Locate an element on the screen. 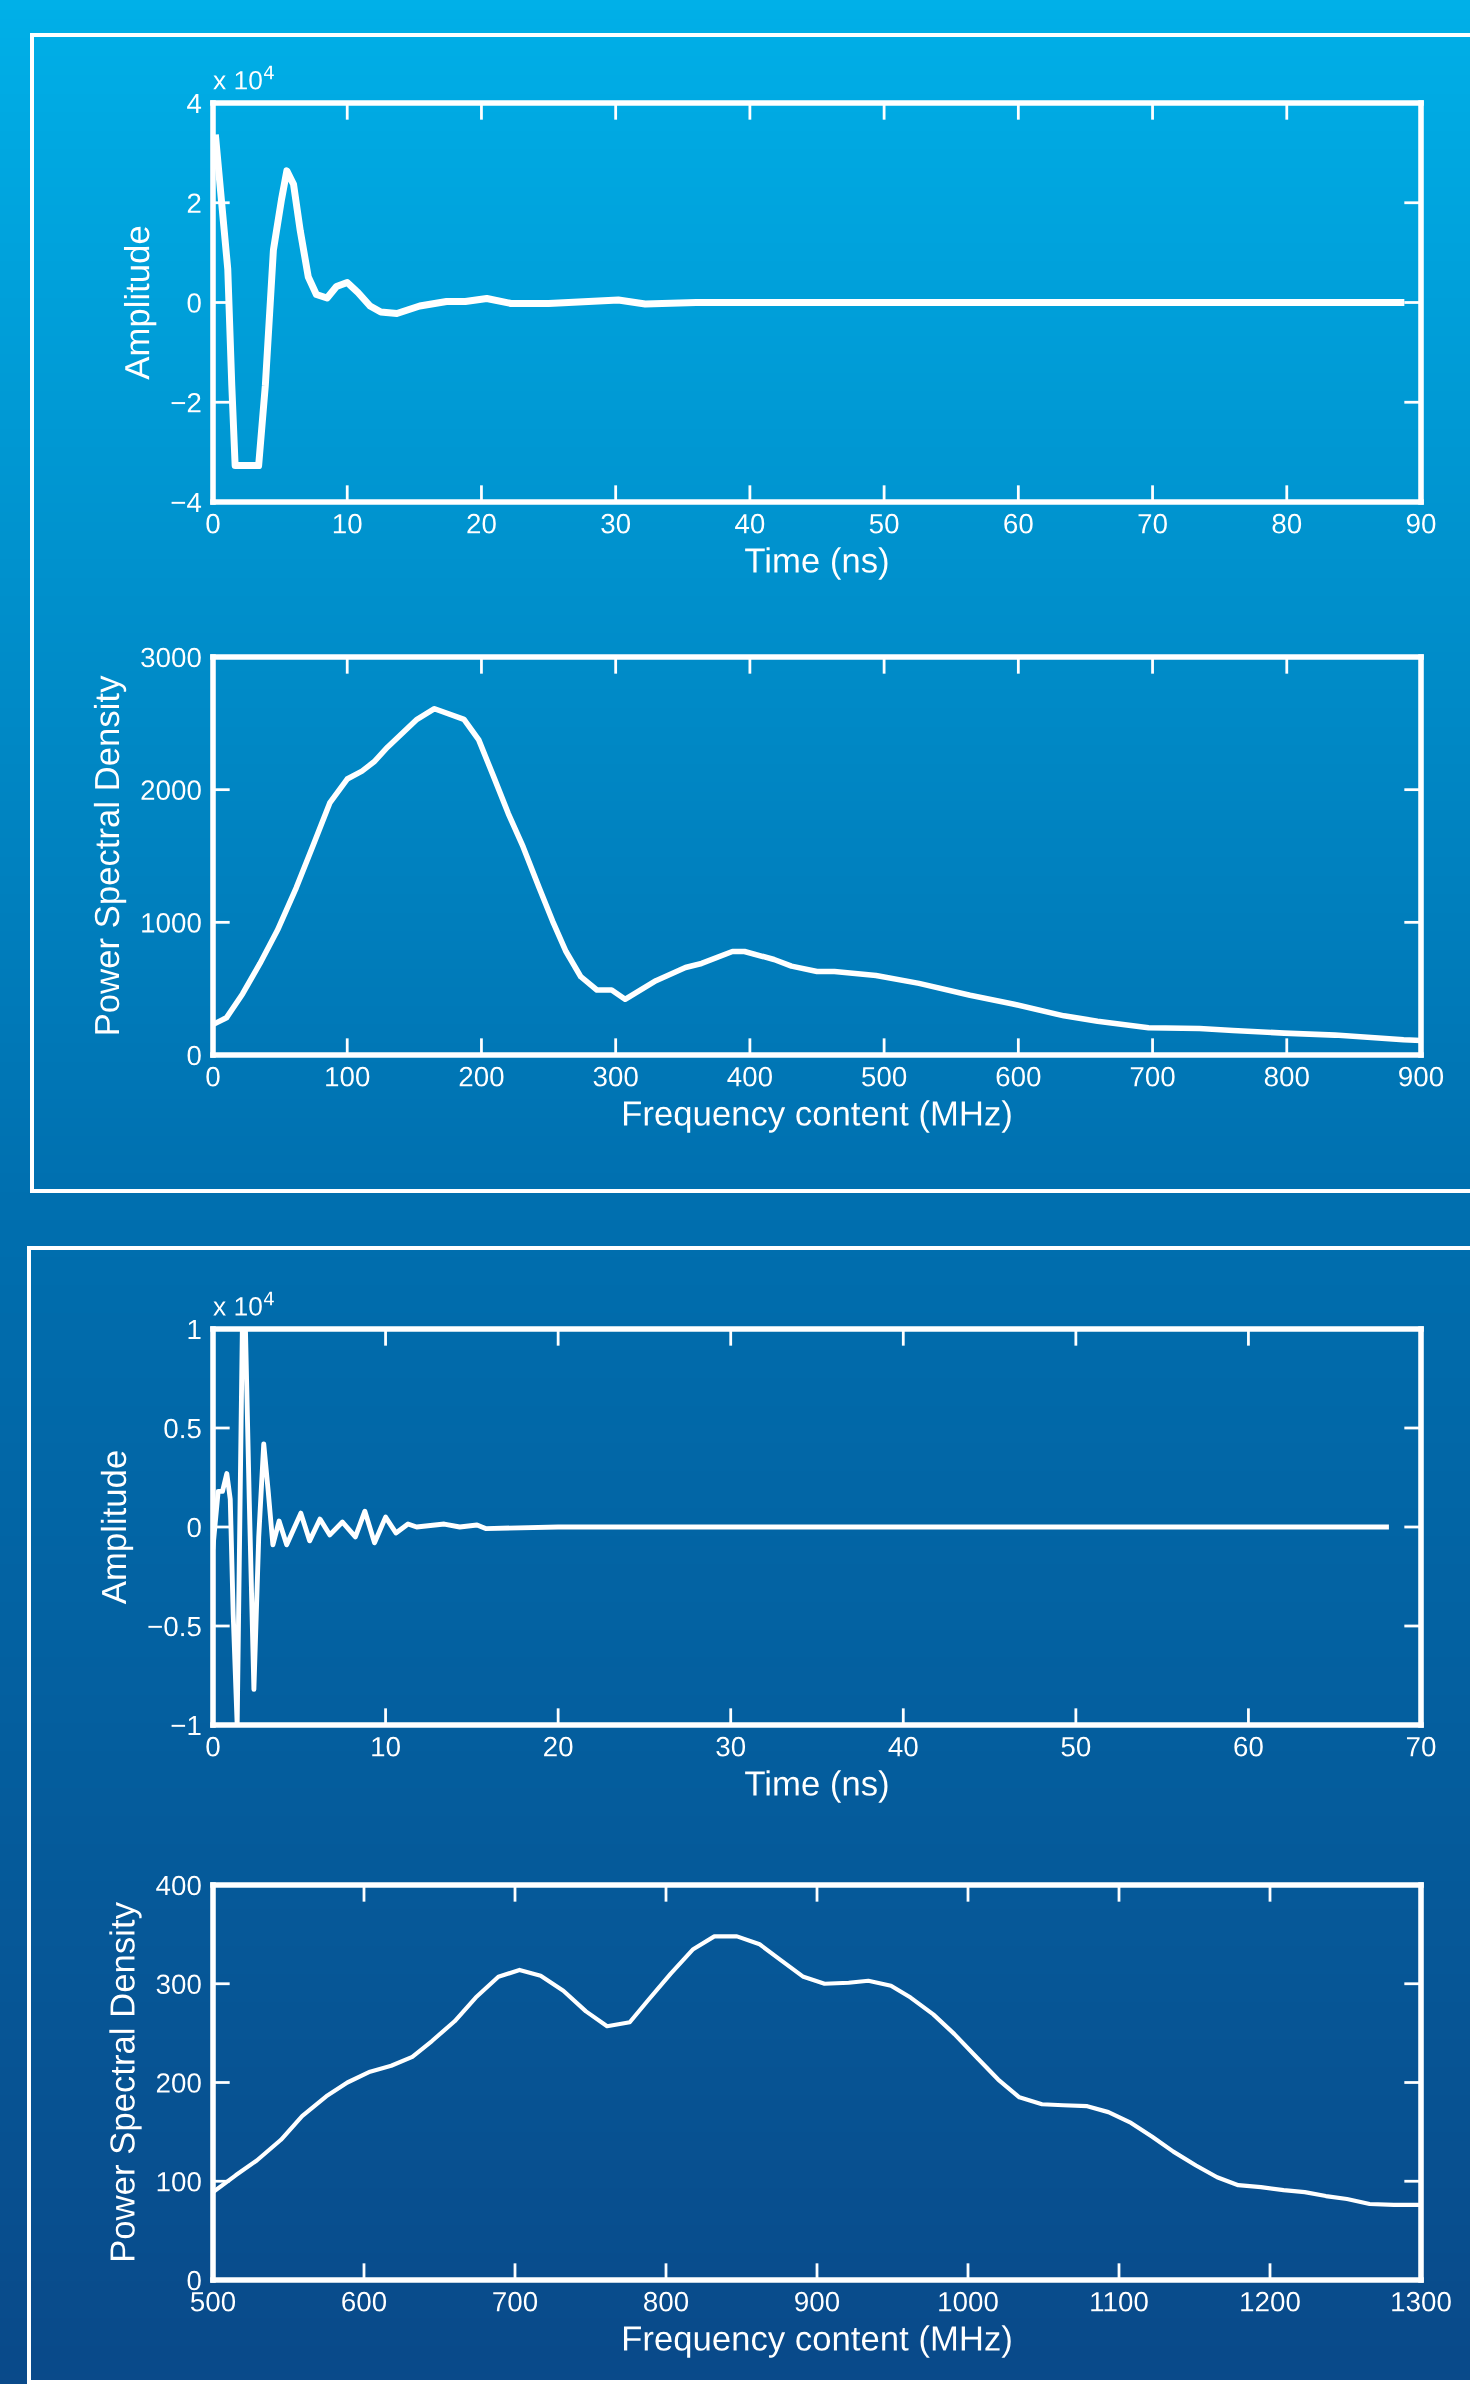 The height and width of the screenshot is (2384, 1470). x-tick-label: 100 is located at coordinates (348, 1076).